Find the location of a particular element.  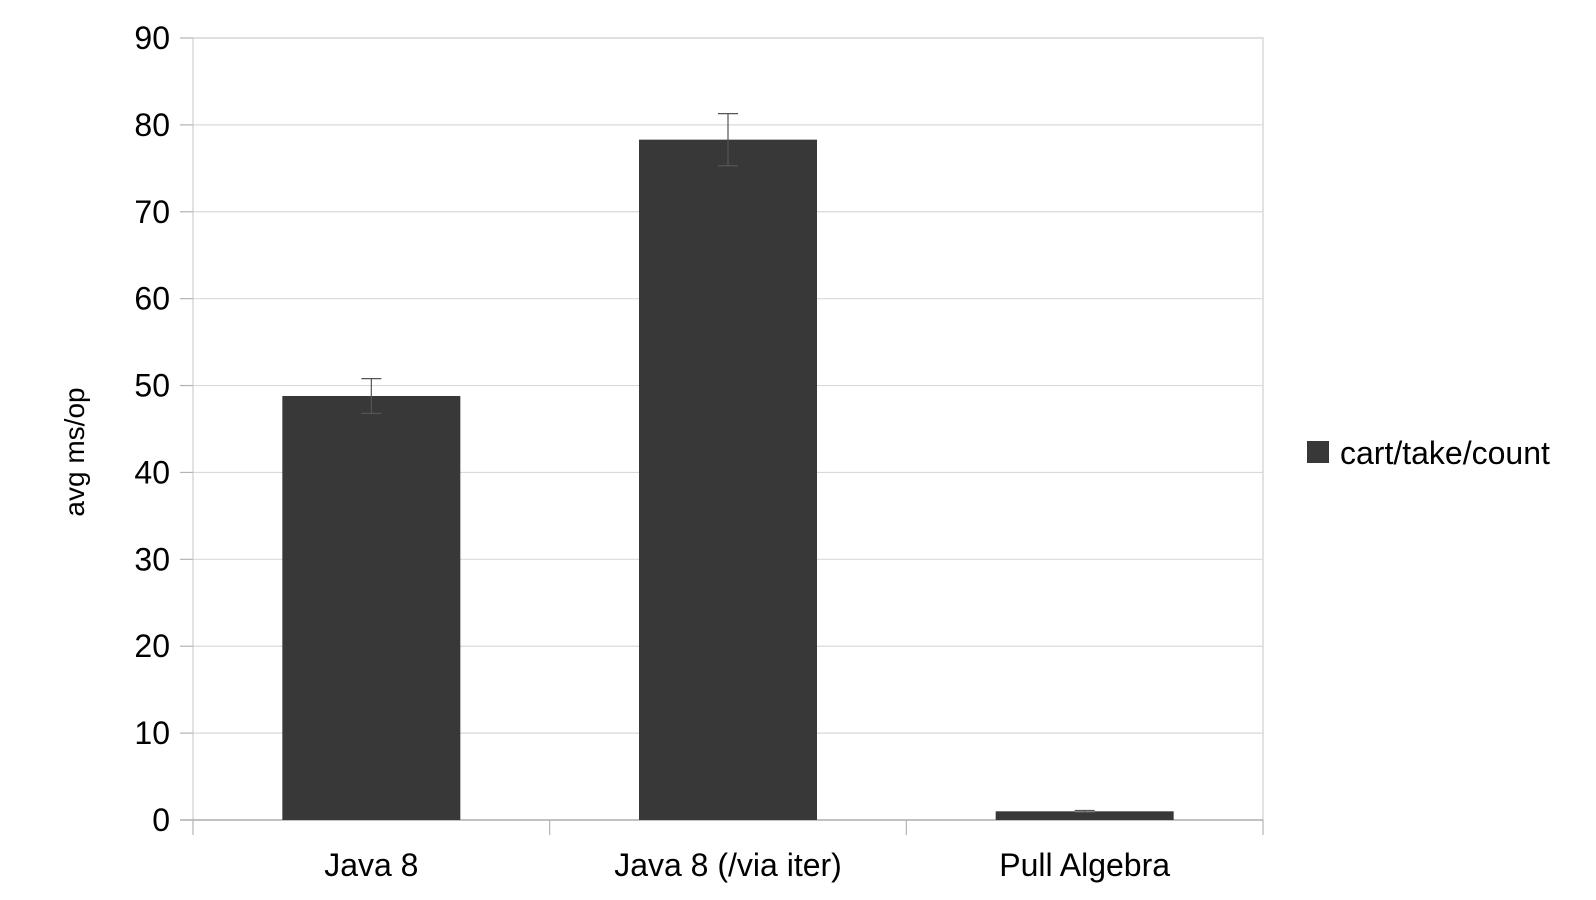

x-tick-label: Java 8 is located at coordinates (371, 865).